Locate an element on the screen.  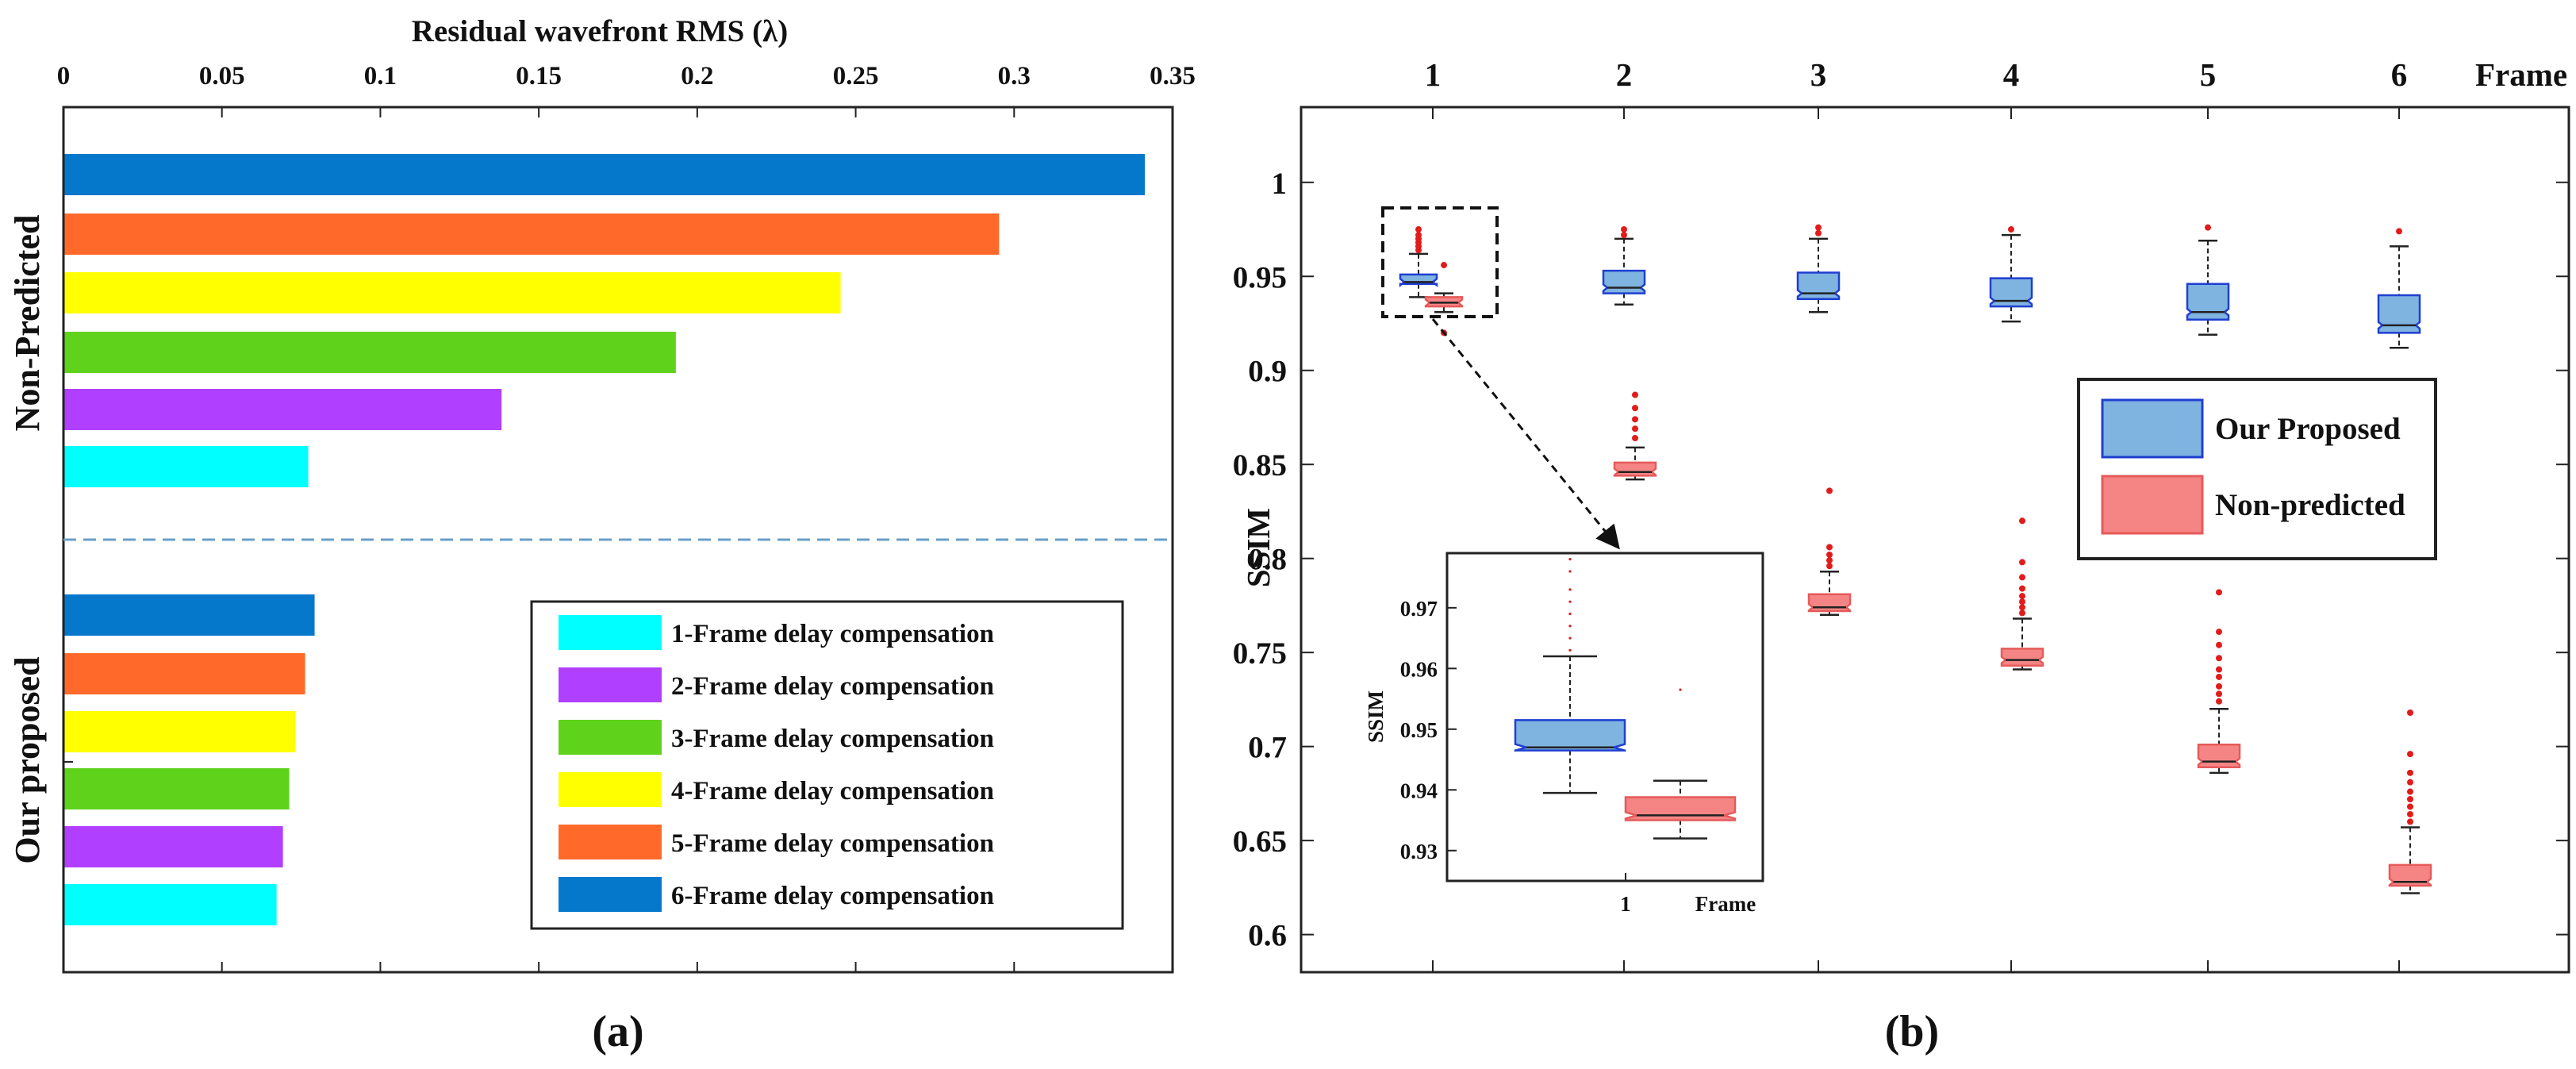
x-tick-label: 0.25 is located at coordinates (856, 76).